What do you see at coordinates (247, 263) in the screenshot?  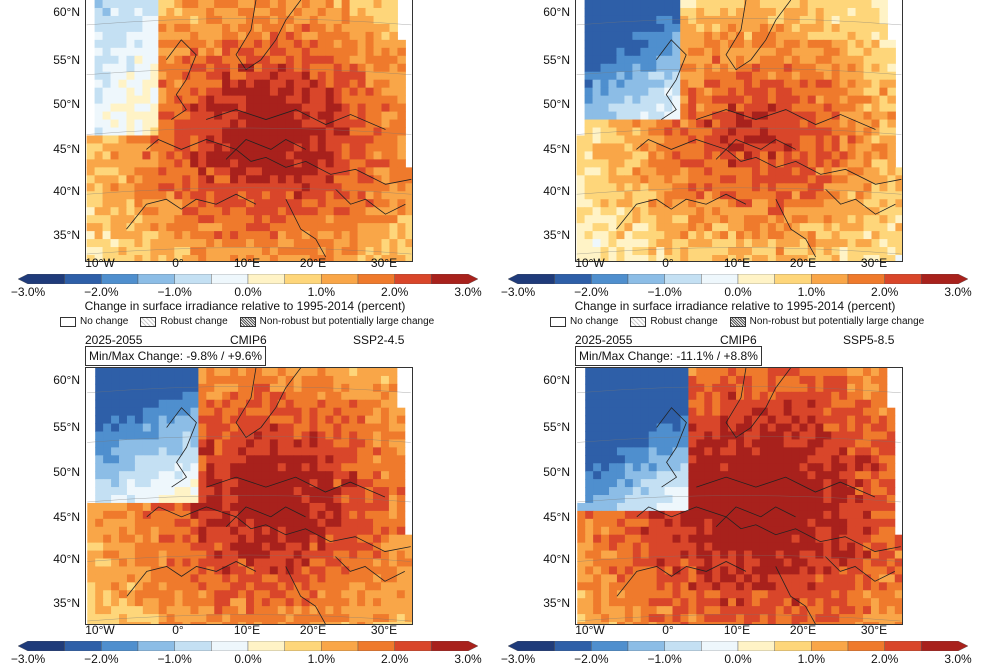 I see `longitude-label: 10°E` at bounding box center [247, 263].